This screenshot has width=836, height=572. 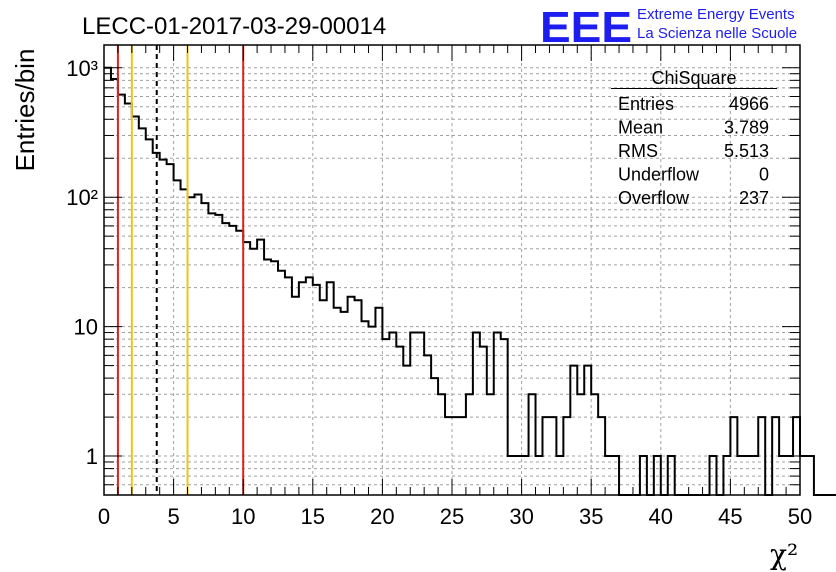 What do you see at coordinates (313, 516) in the screenshot?
I see `x-tick-label: 15` at bounding box center [313, 516].